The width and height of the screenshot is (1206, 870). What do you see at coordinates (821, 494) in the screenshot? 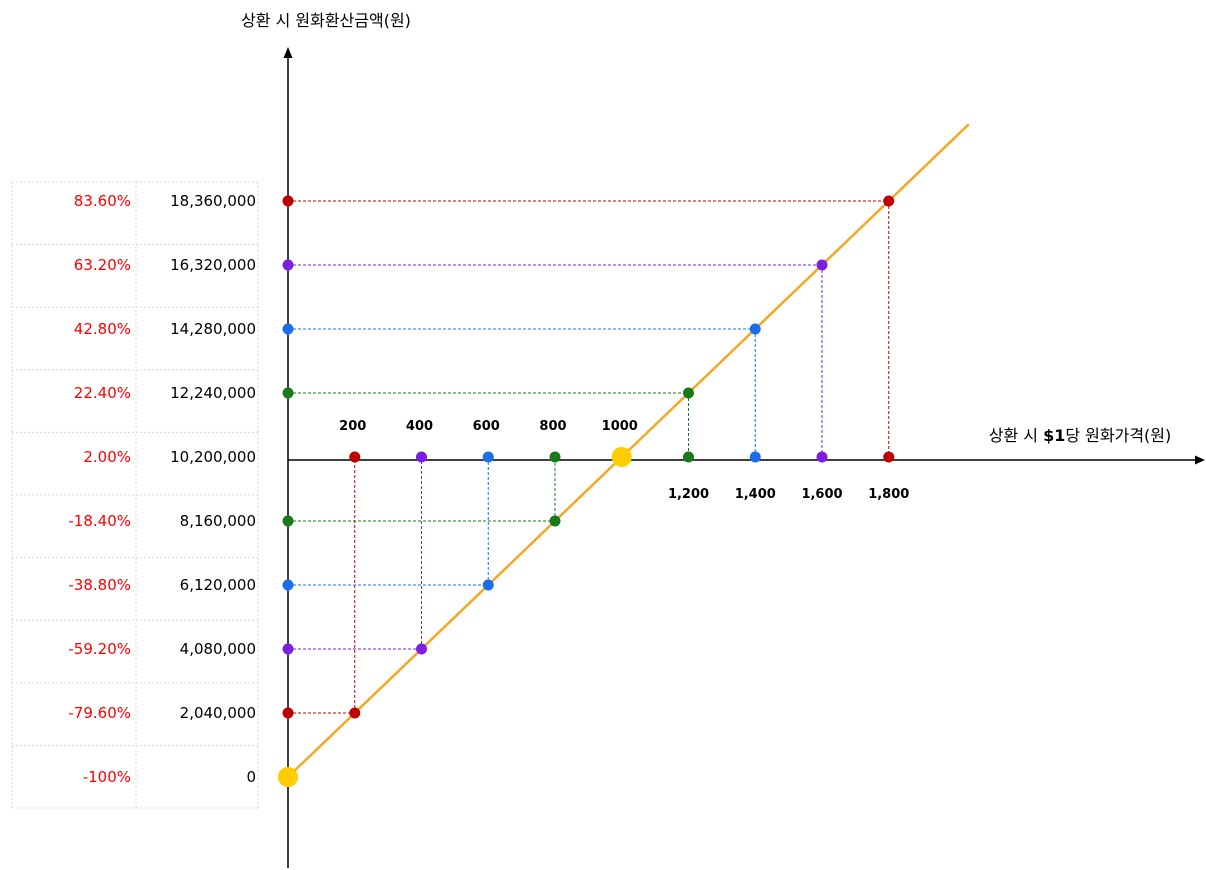
I see `x-tick-label: 1,600` at bounding box center [821, 494].